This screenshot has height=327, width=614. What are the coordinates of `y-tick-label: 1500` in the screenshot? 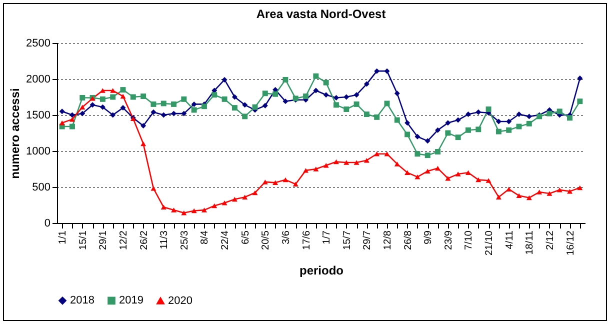 It's located at (38, 116).